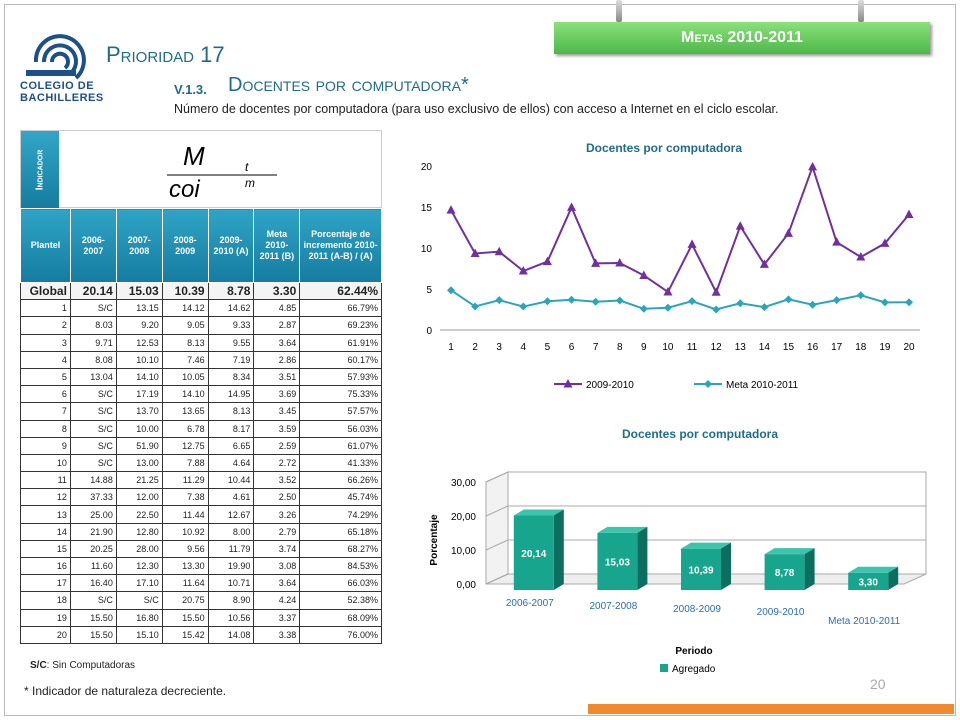  What do you see at coordinates (45, 463) in the screenshot?
I see `table-cell: 10` at bounding box center [45, 463].